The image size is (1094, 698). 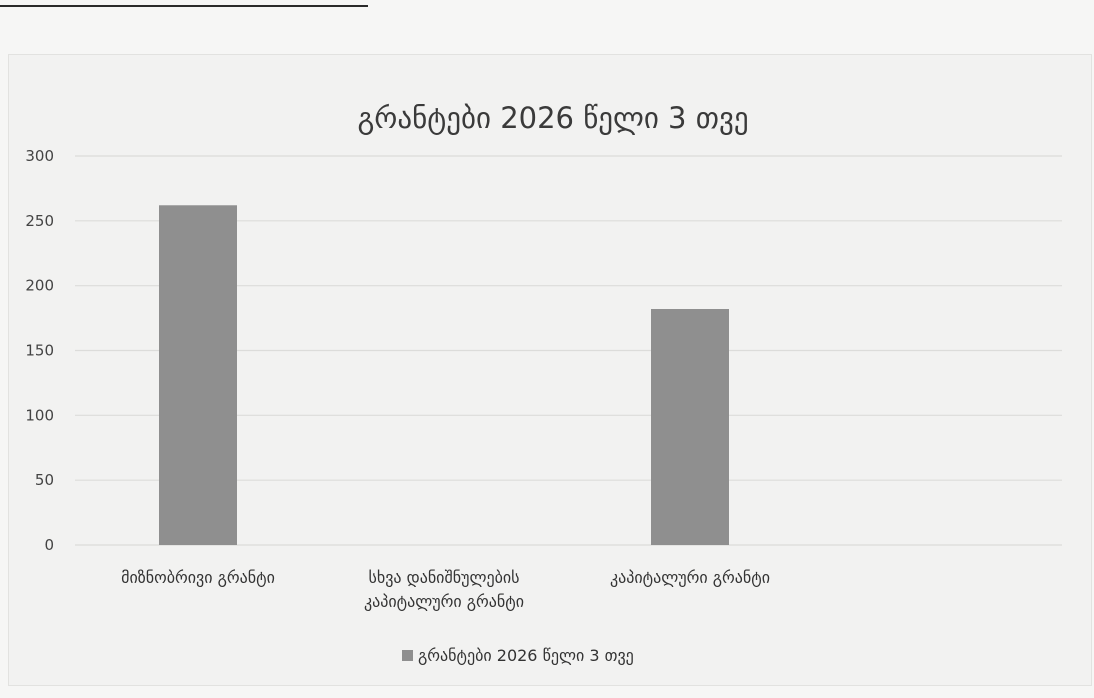 I want to click on chart-title: გრანტები 2026 წელი 3 თვე, so click(x=552, y=118).